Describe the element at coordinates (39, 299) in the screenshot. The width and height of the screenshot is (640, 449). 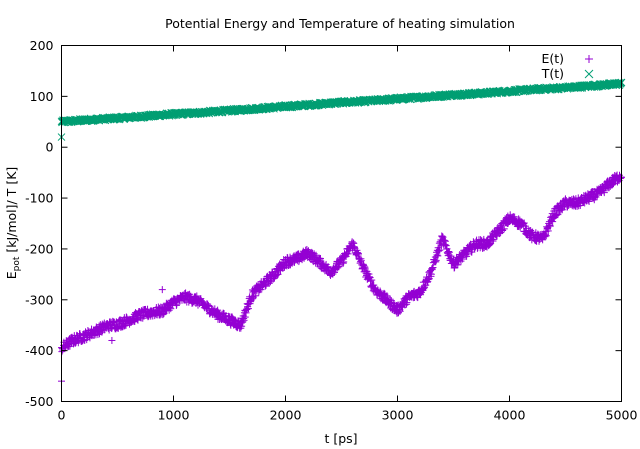
I see `y-tick-label: -300` at that location.